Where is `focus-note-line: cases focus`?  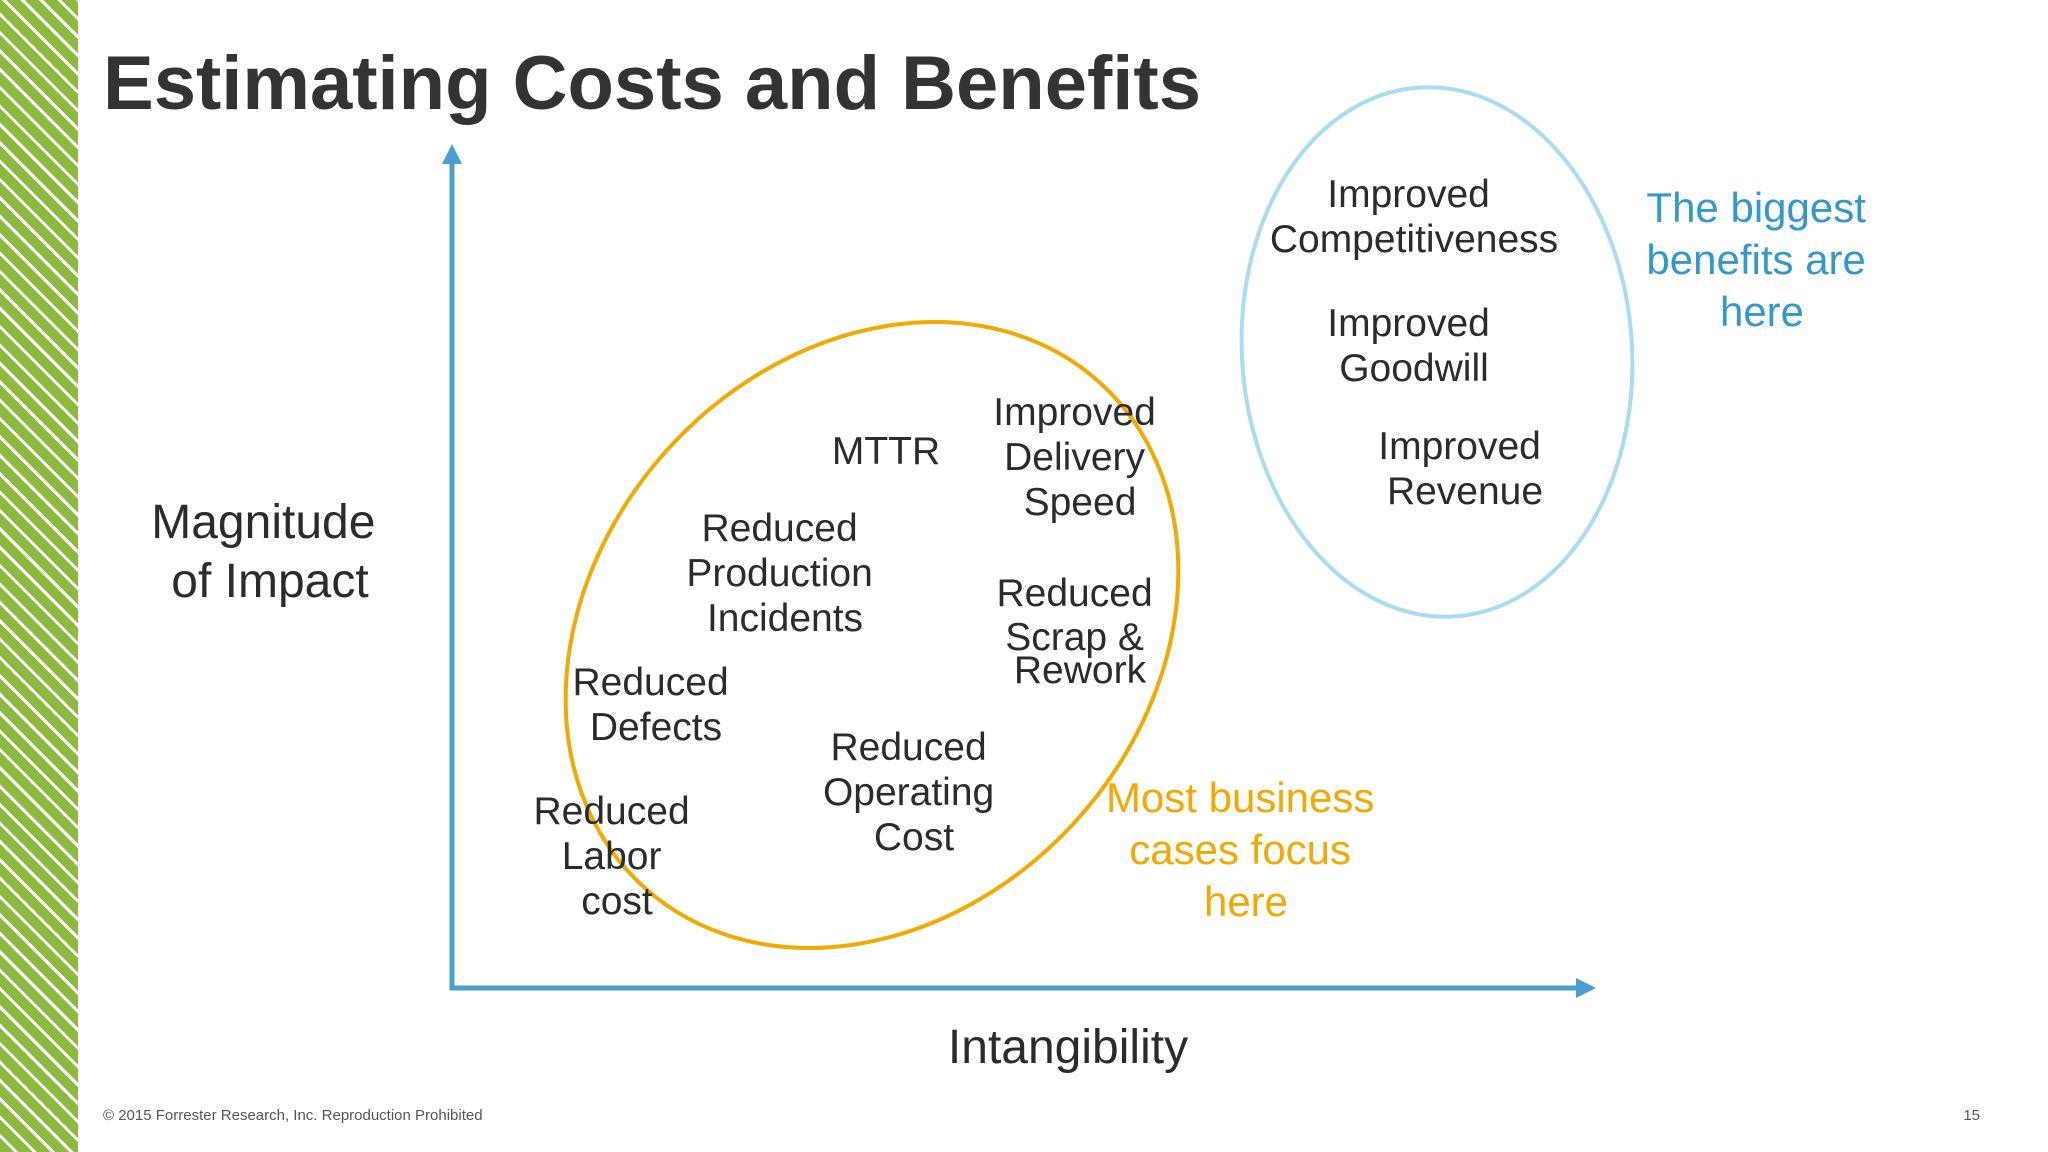 focus-note-line: cases focus is located at coordinates (1240, 849).